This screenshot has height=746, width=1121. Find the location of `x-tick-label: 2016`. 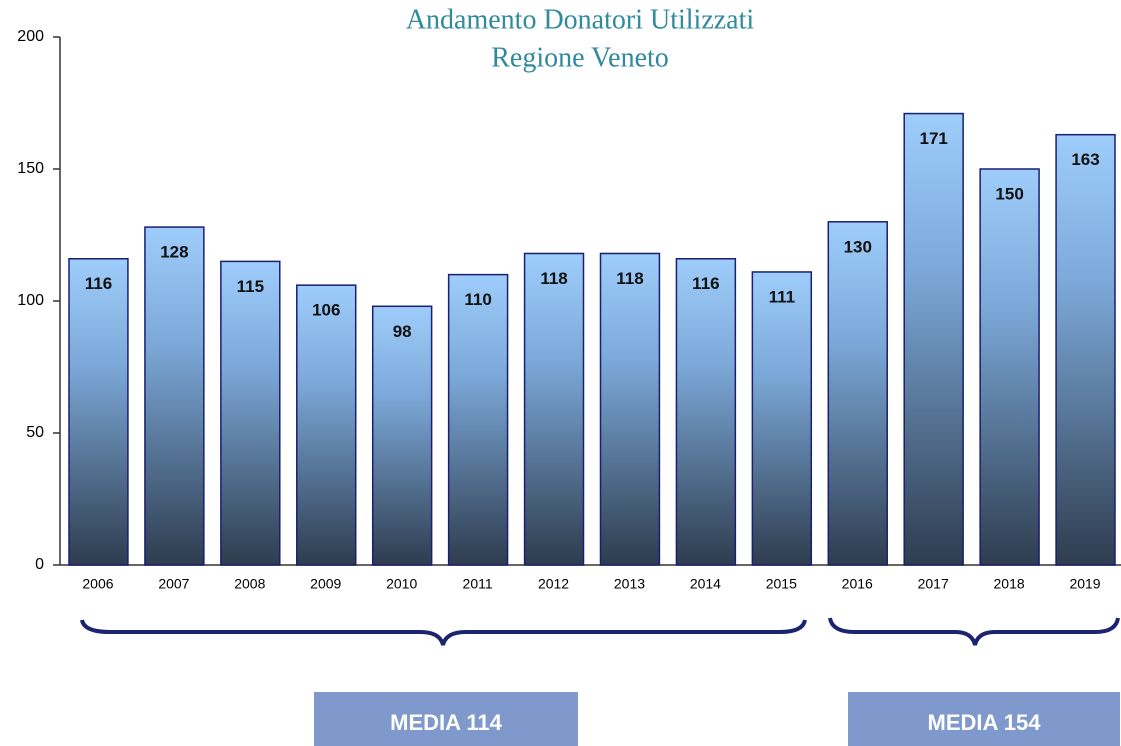

x-tick-label: 2016 is located at coordinates (857, 584).